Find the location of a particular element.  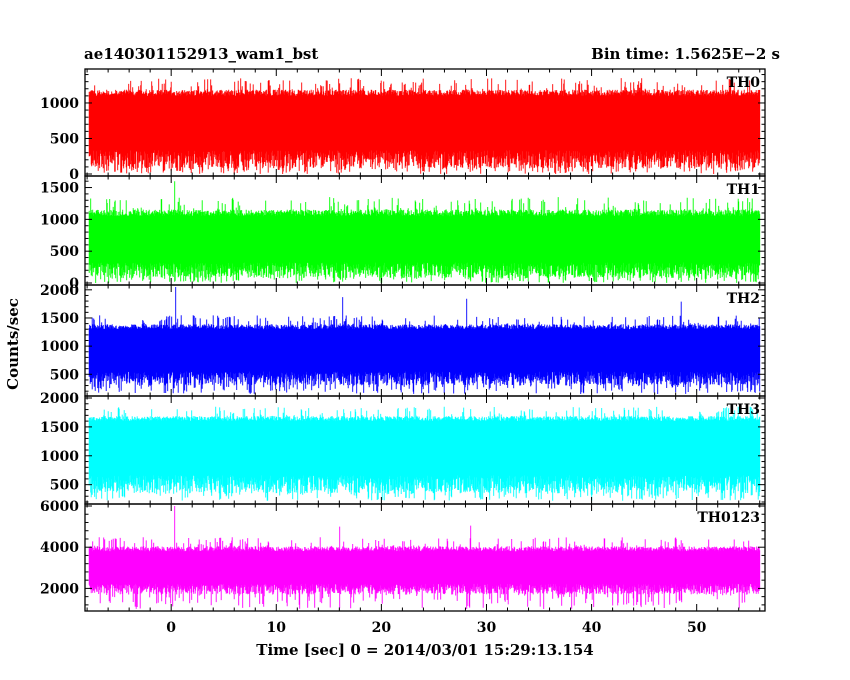

series-th0123 is located at coordinates (424, 557).